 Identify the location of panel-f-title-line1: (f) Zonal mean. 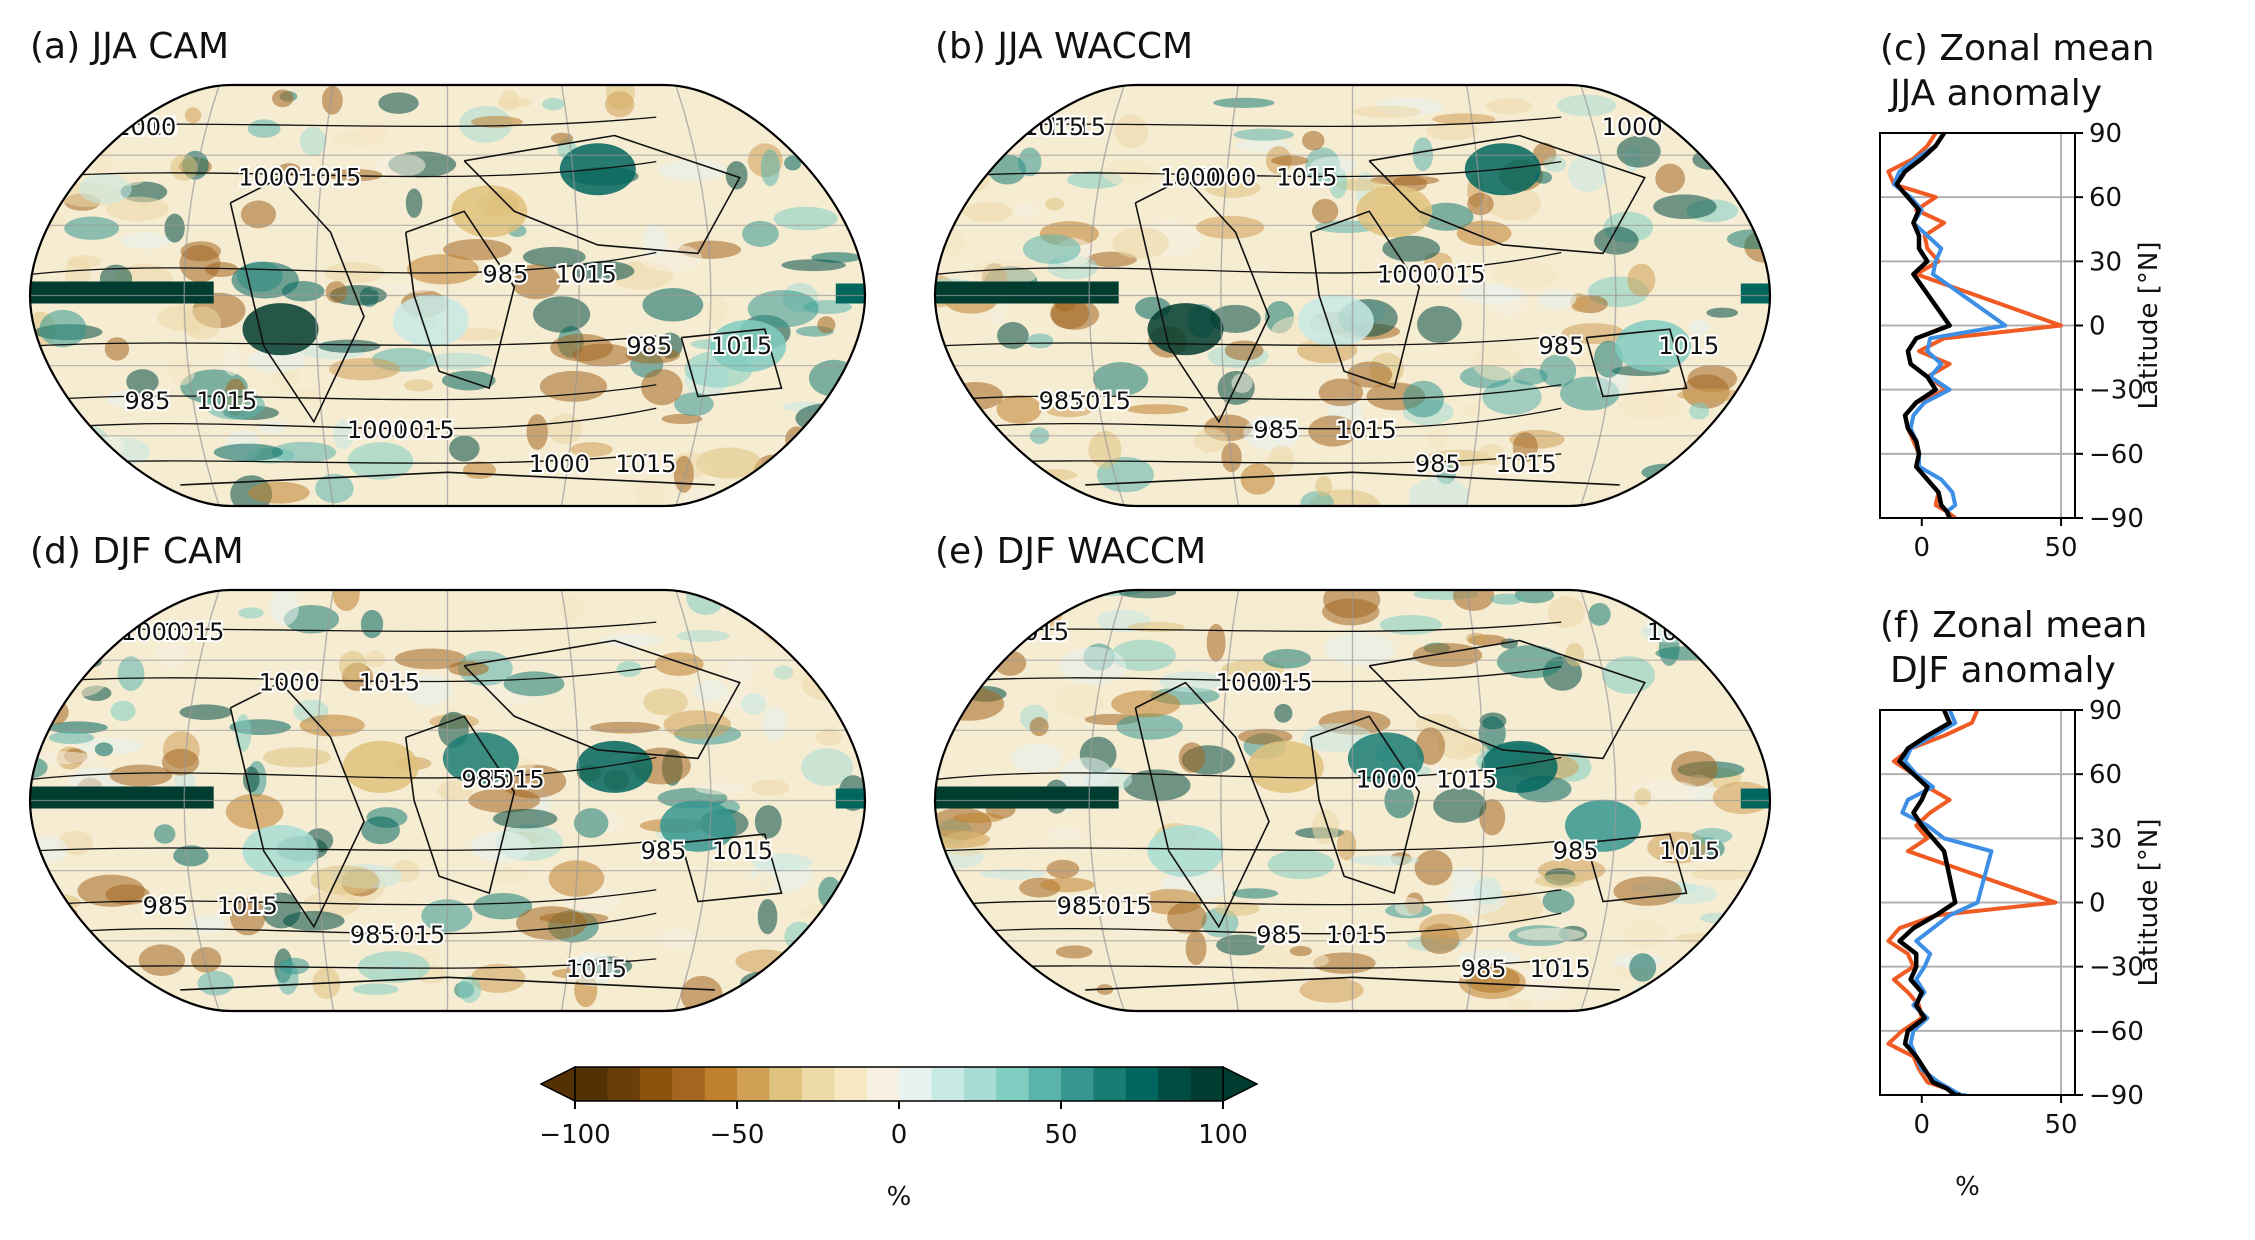
(2013, 625).